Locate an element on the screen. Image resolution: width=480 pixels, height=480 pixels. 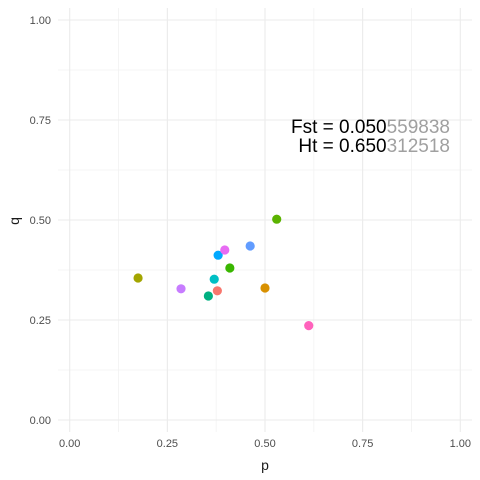
x-tick-label: 1.00 is located at coordinates (460, 444).